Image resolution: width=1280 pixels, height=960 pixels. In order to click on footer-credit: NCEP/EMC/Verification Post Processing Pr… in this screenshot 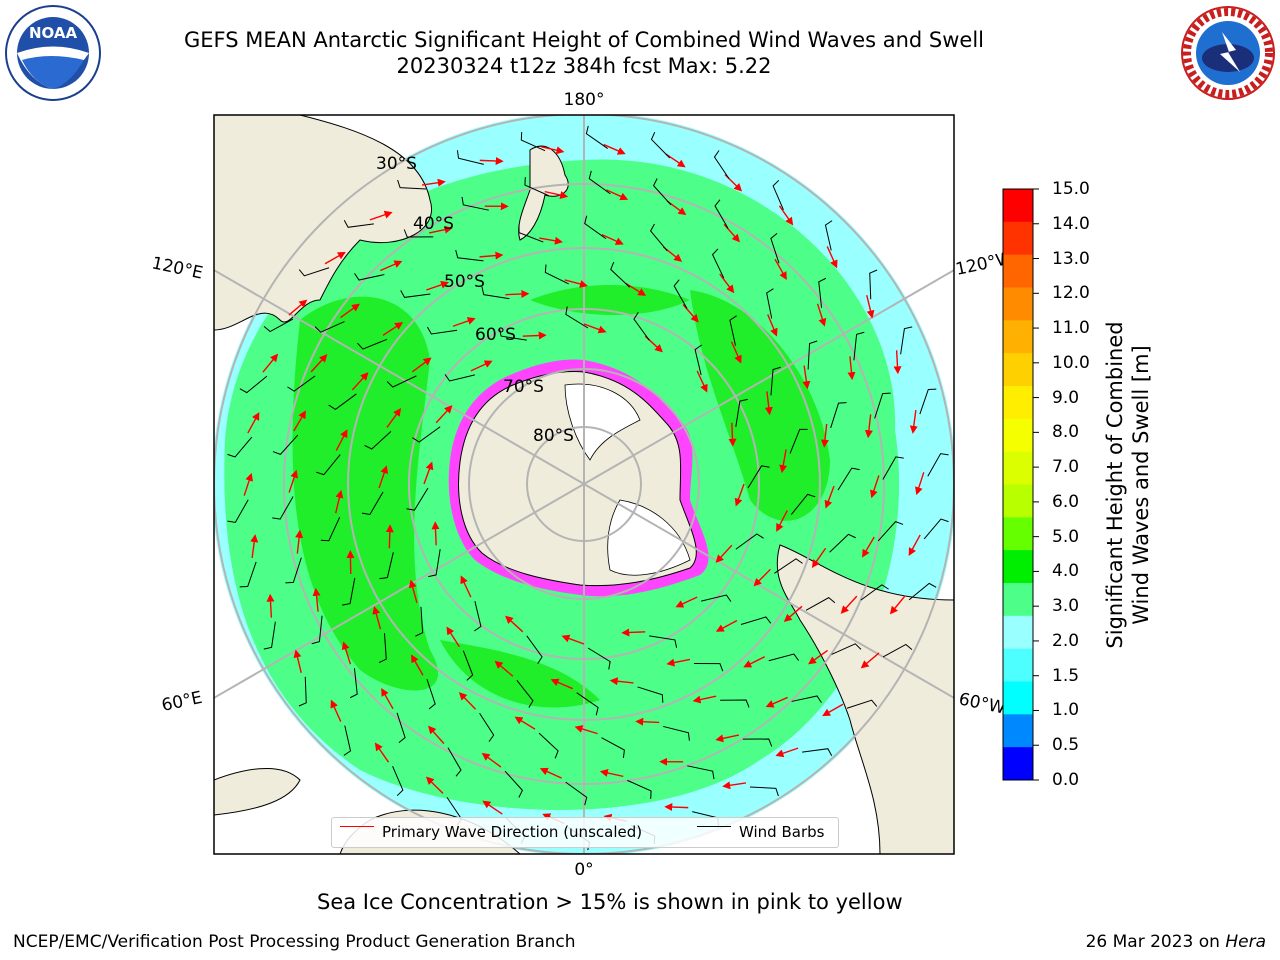, I will do `click(294, 942)`.